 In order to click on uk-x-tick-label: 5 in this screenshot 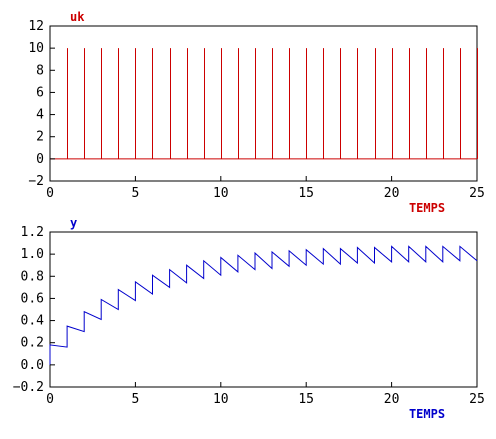, I will do `click(135, 193)`.